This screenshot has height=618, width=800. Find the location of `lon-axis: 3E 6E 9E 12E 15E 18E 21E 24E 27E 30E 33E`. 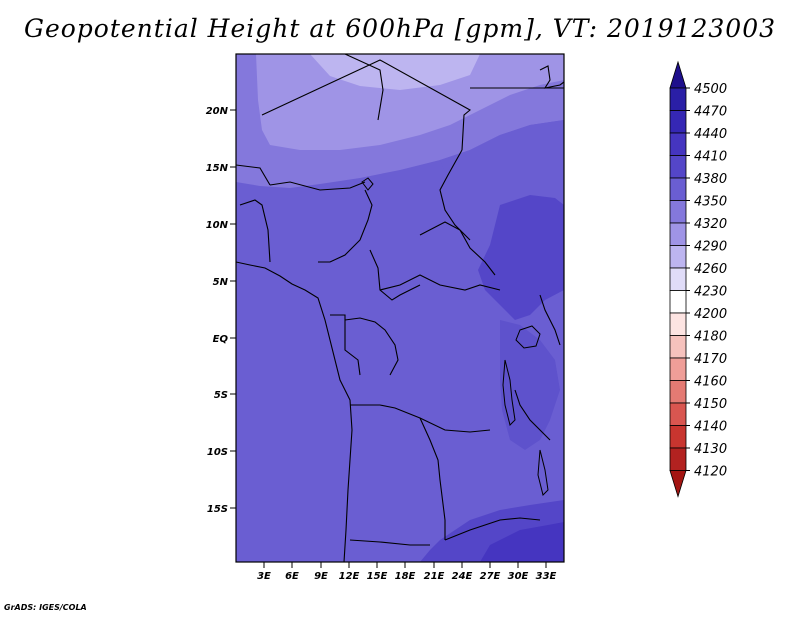

lon-axis: 3E 6E 9E 12E 15E 18E 21E 24E 27E 30E 33E is located at coordinates (407, 572).